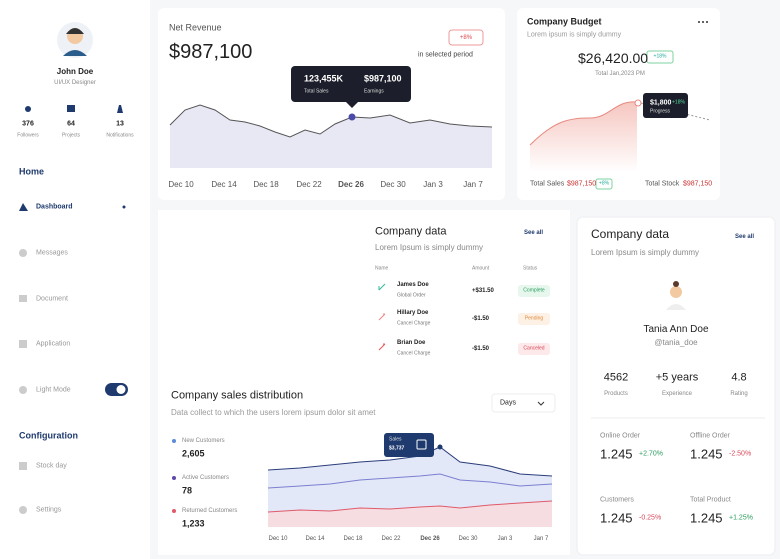  What do you see at coordinates (650, 518) in the screenshot?
I see `metric-change: -0.25%` at bounding box center [650, 518].